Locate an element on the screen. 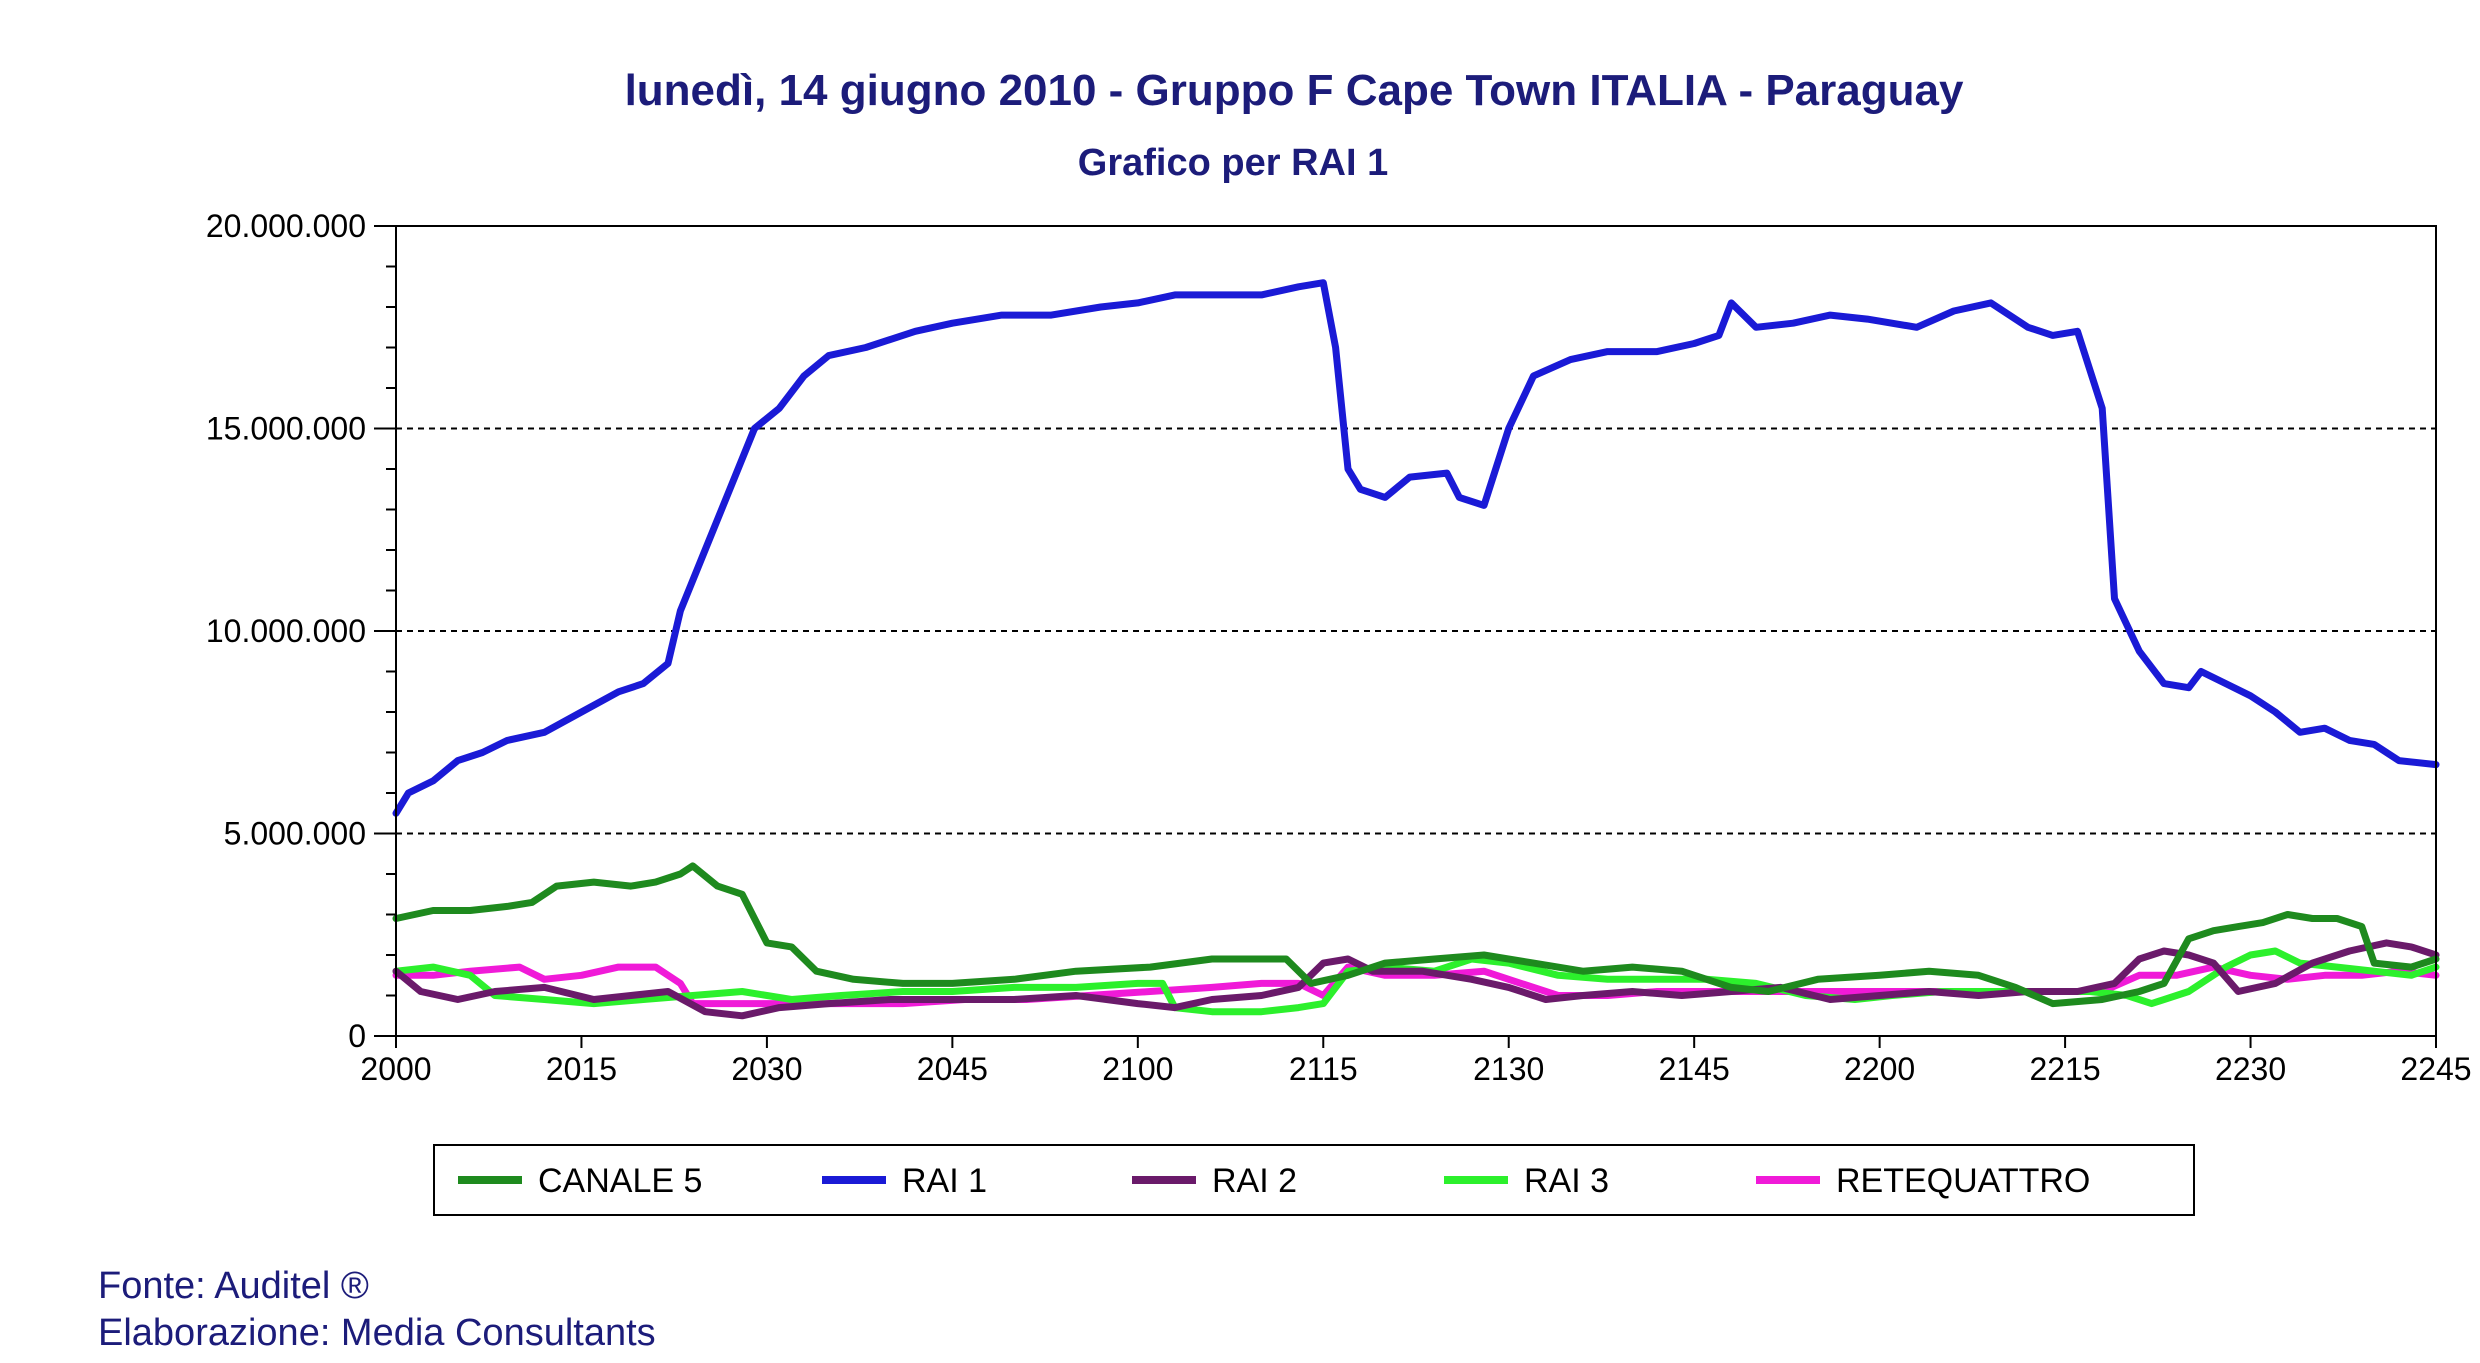 The width and height of the screenshot is (2480, 1363). x-tick-label: 2145 is located at coordinates (1694, 1069).